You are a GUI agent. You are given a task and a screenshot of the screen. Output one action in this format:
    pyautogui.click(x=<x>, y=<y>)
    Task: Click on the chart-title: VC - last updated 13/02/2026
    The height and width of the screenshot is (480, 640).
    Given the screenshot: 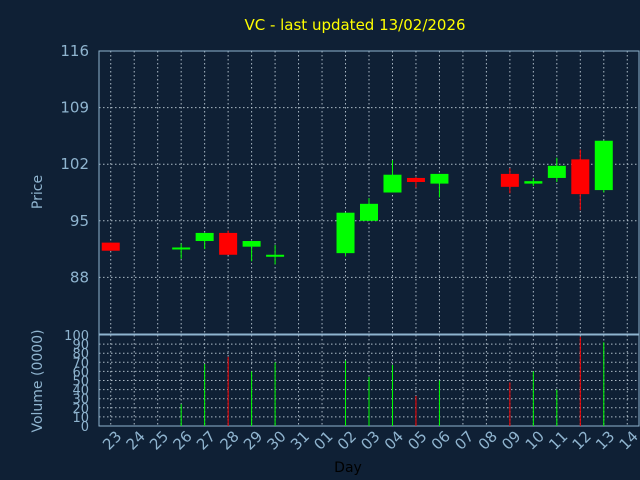 What is the action you would take?
    pyautogui.click(x=354, y=25)
    